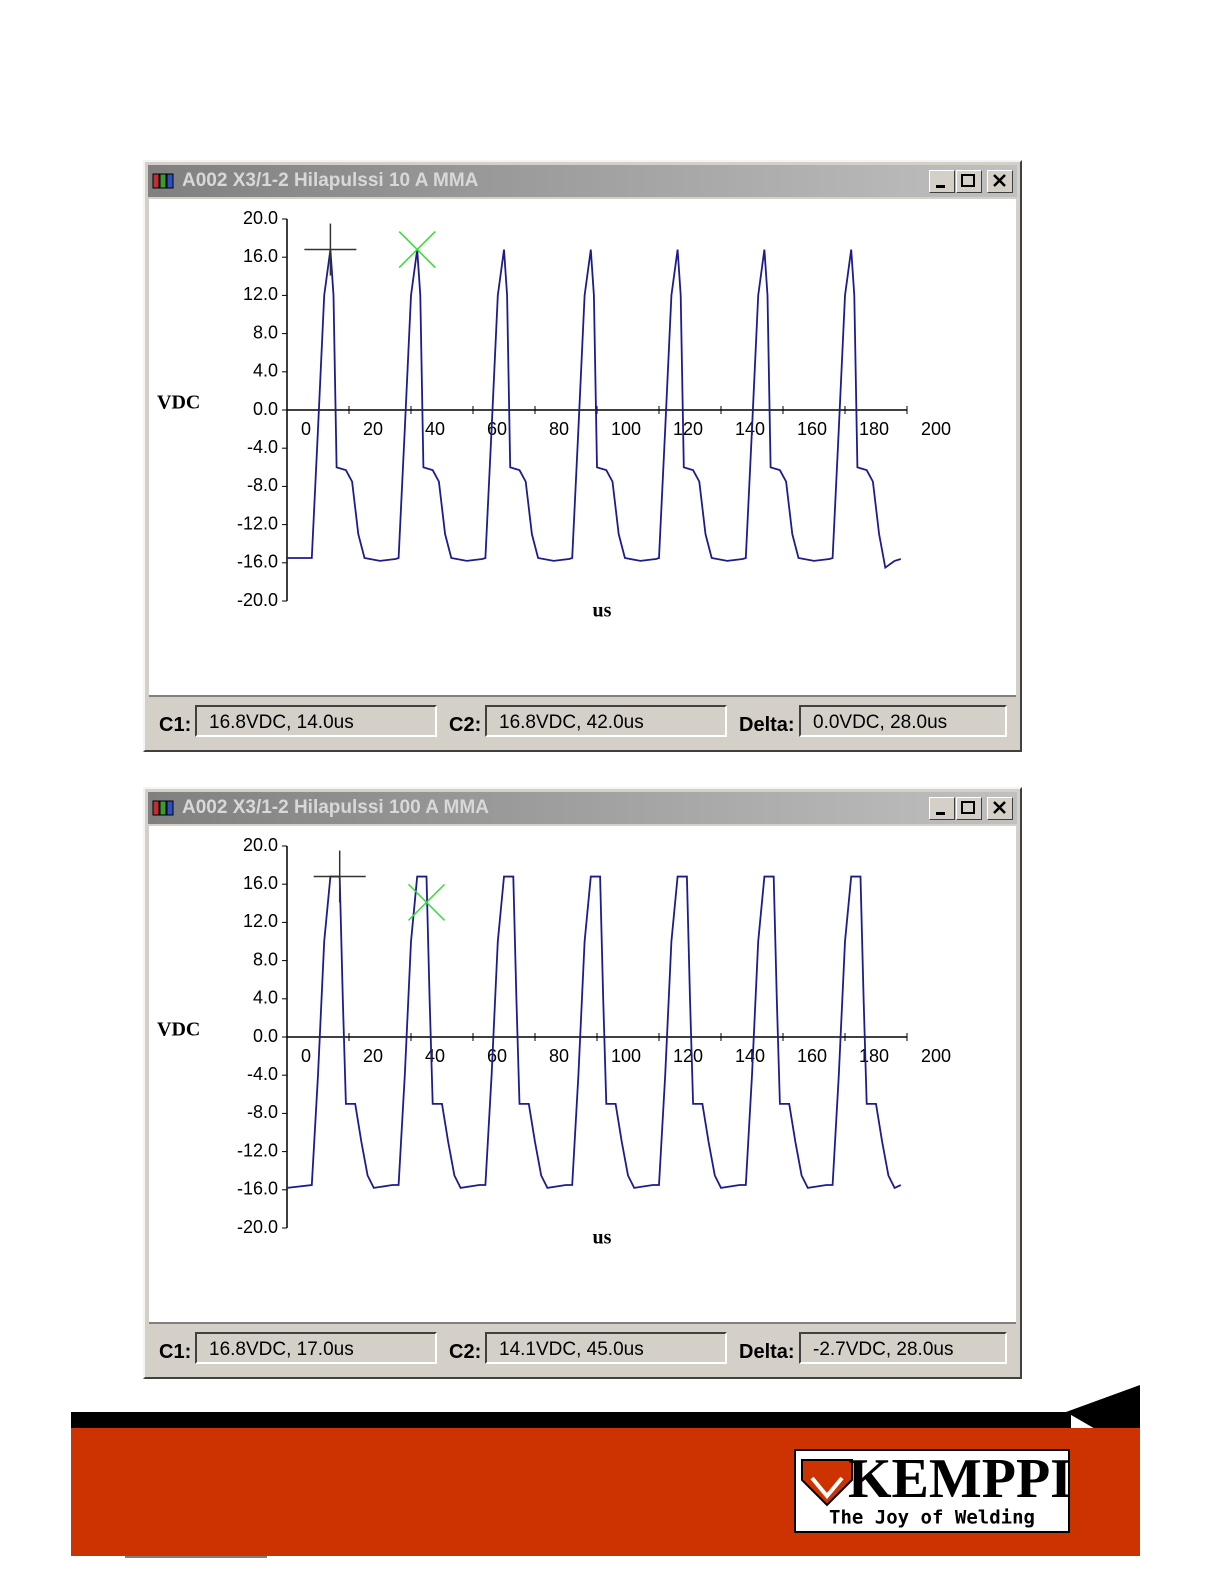 The width and height of the screenshot is (1224, 1584). What do you see at coordinates (497, 1056) in the screenshot?
I see `x-tick-label: 60` at bounding box center [497, 1056].